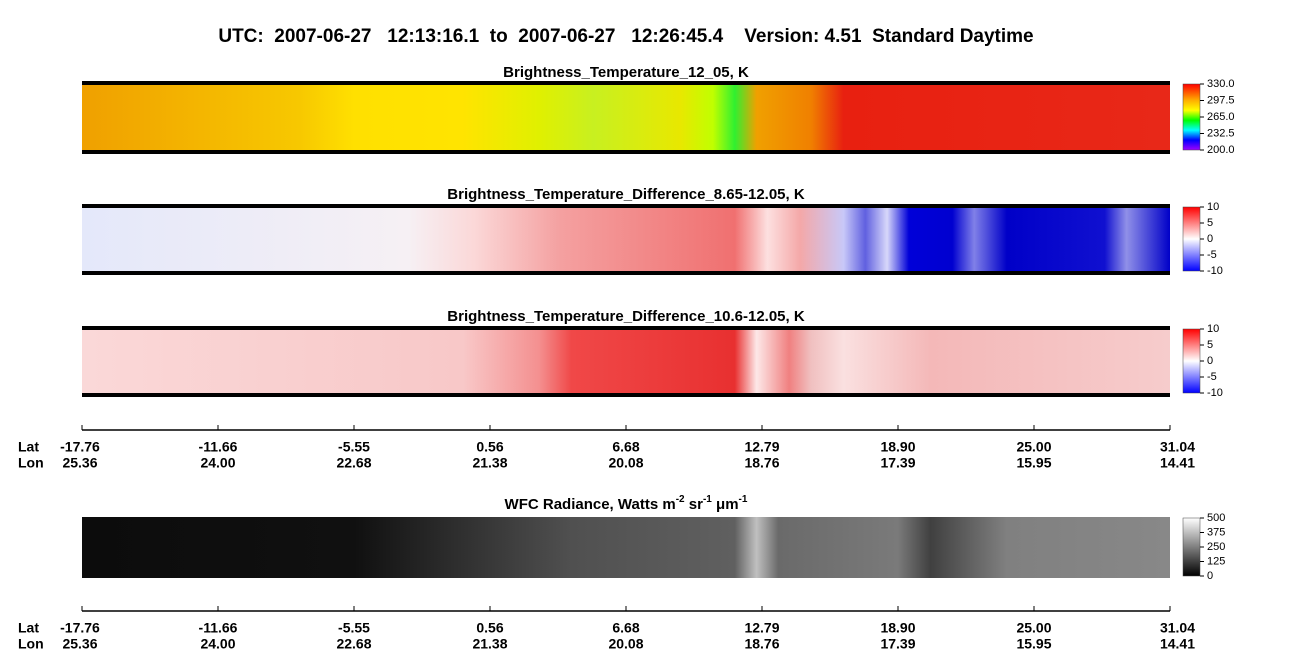 Image resolution: width=1300 pixels, height=667 pixels. I want to click on title-part: μm, so click(725, 504).